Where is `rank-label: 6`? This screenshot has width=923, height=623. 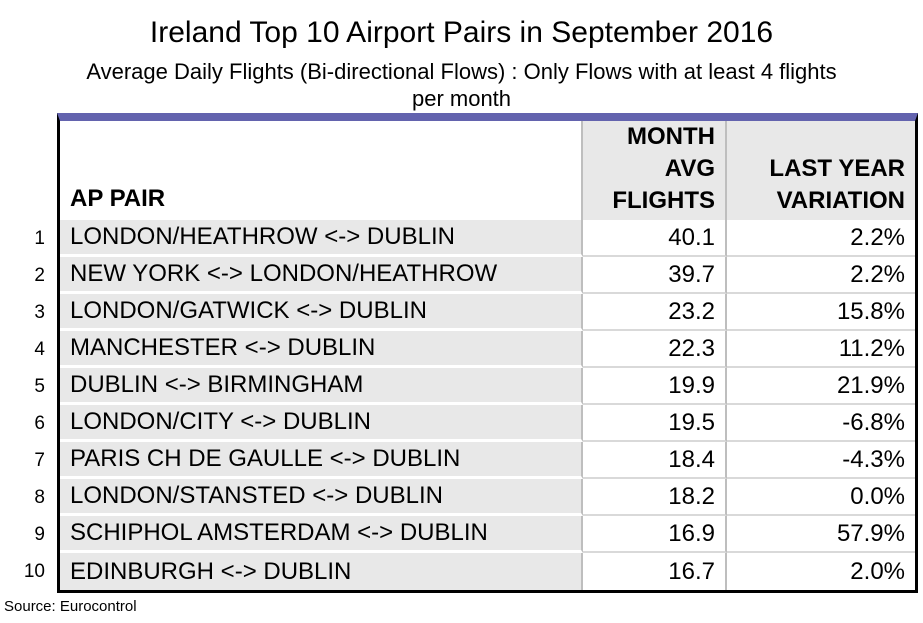
rank-label: 6 is located at coordinates (39, 423).